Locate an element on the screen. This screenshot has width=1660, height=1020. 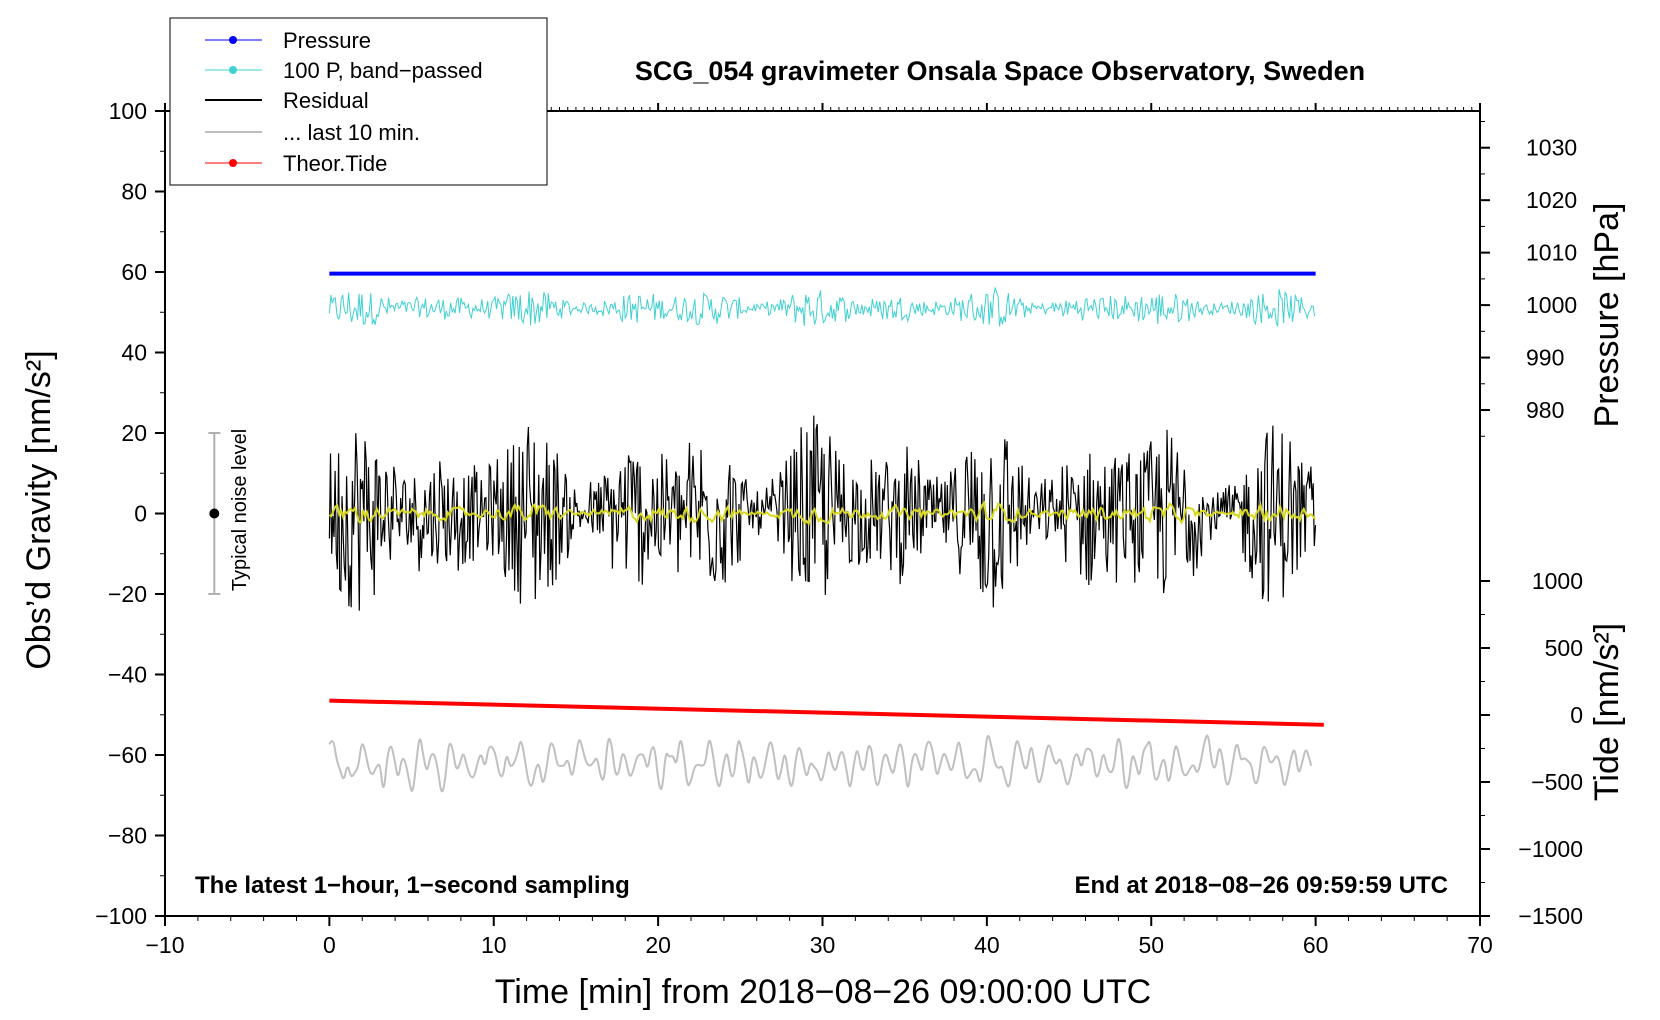
noise-bar-center is located at coordinates (214, 513).